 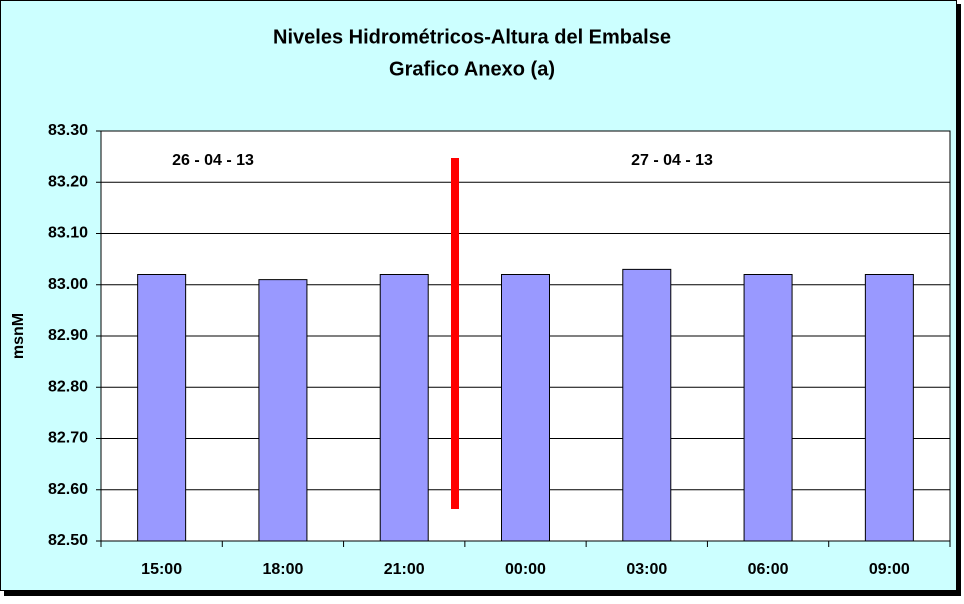 I want to click on y-tick-label: 82.80, so click(x=68, y=386).